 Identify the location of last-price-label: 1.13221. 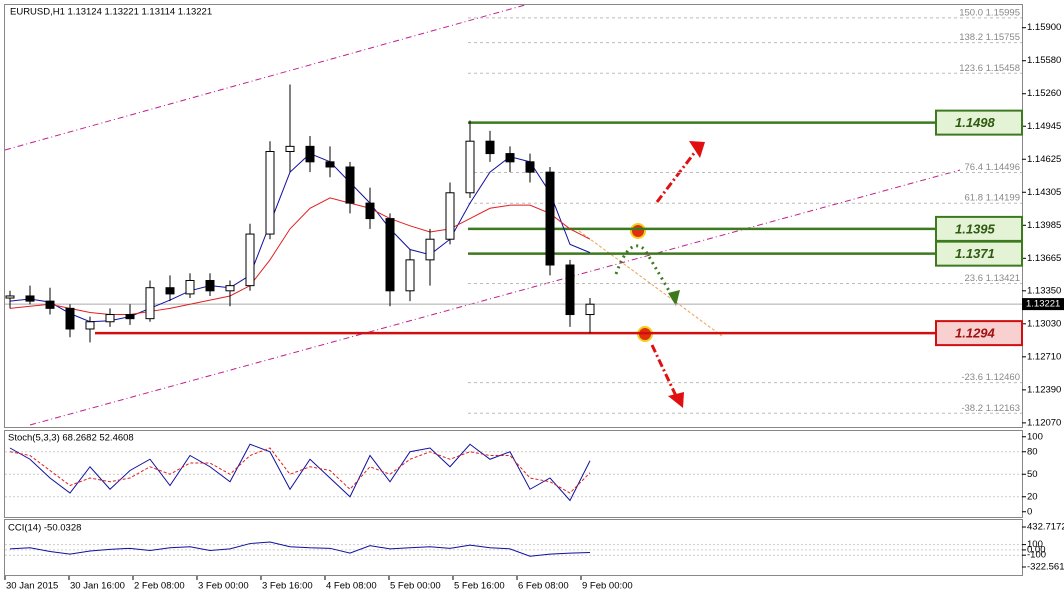
(1043, 304).